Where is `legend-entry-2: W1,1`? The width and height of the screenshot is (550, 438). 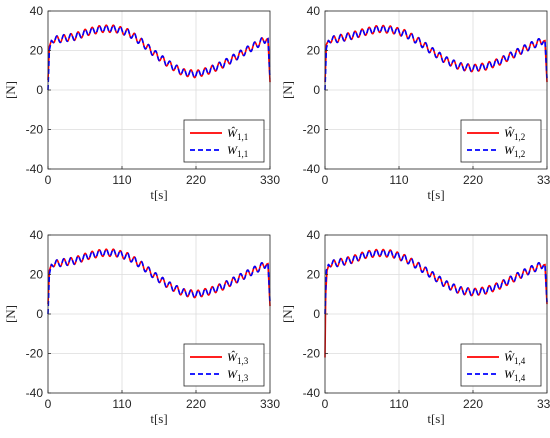
legend-entry-2: W1,1 is located at coordinates (237, 151).